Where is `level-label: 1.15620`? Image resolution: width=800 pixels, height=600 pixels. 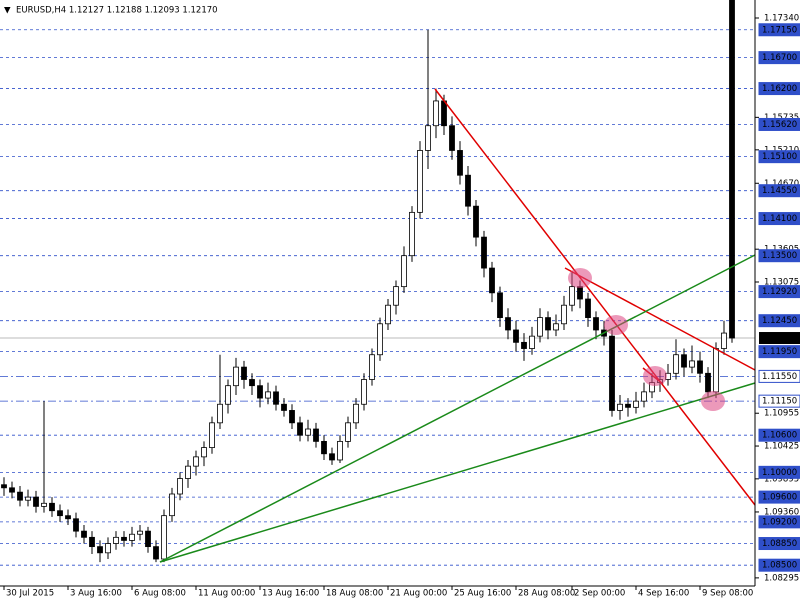
level-label: 1.15620 is located at coordinates (779, 125).